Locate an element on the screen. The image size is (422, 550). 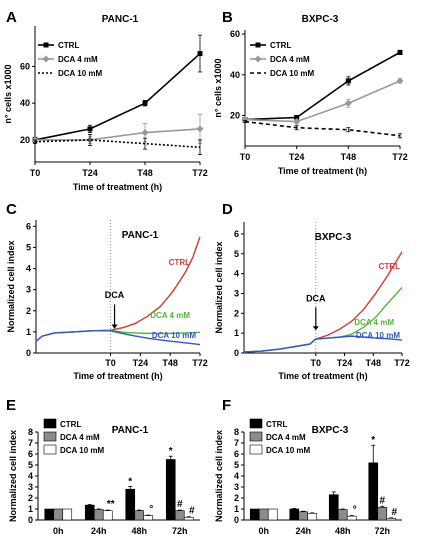
y-axis-label: n° cells x1000 is located at coordinates (8, 93).